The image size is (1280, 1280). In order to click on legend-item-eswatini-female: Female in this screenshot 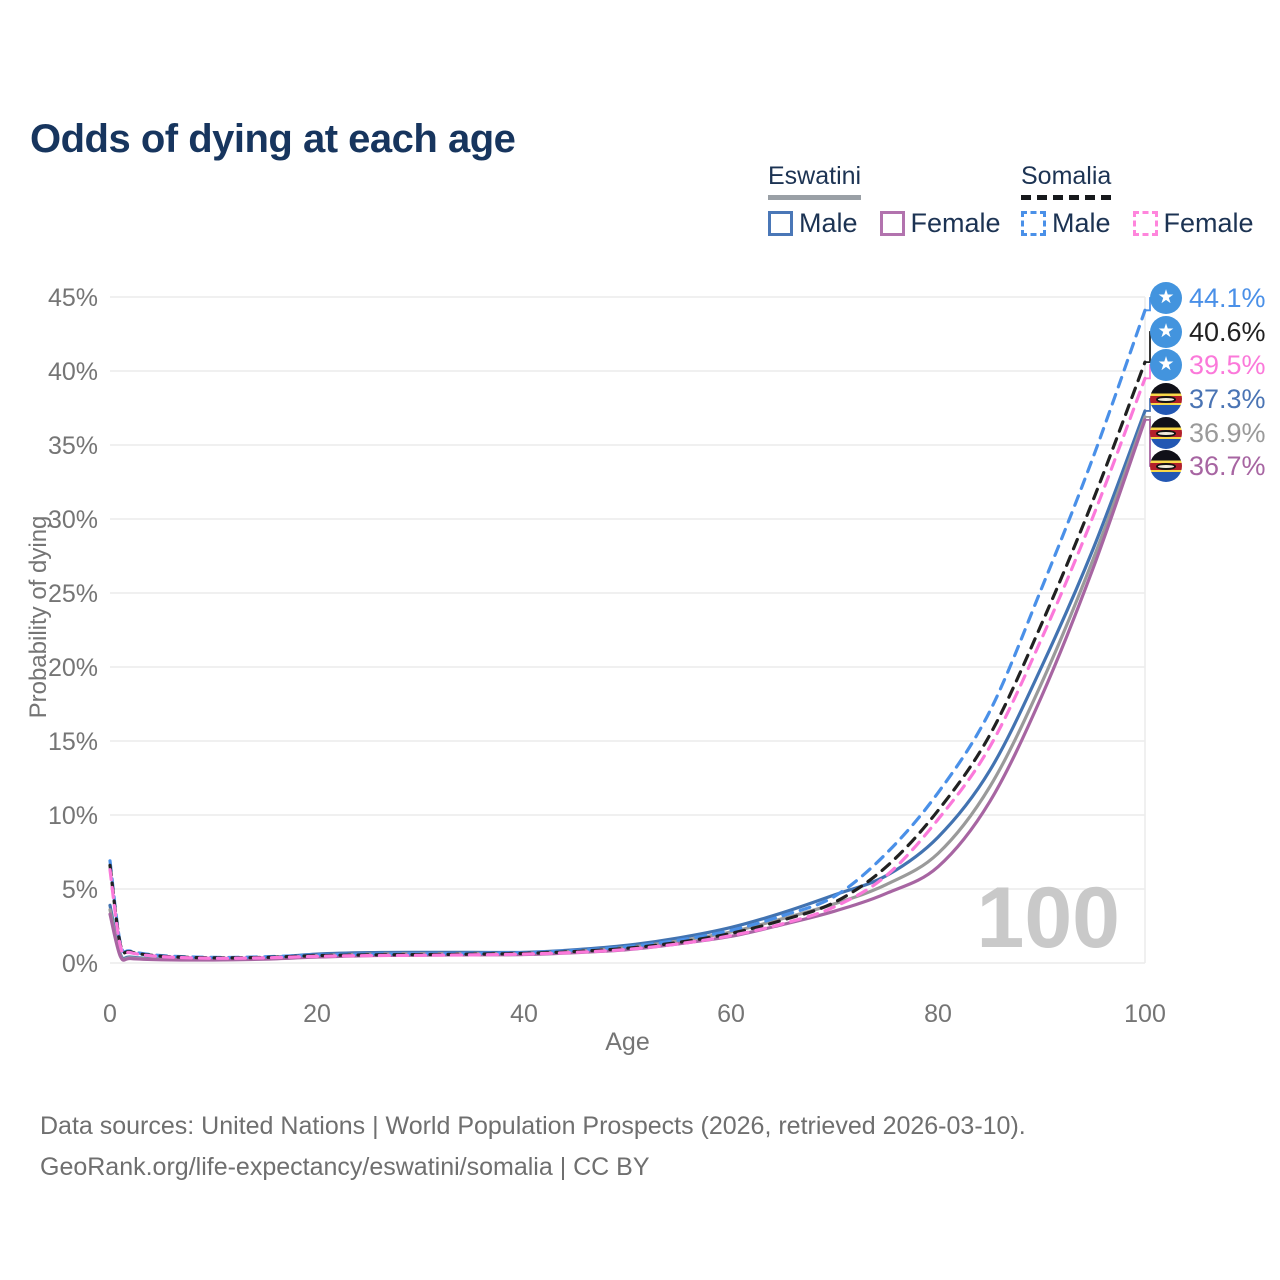, I will do `click(940, 223)`.